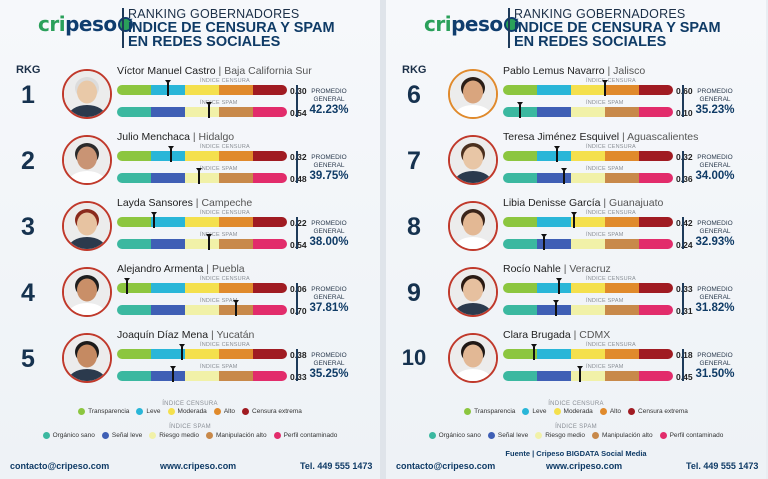 The width and height of the screenshot is (768, 479). I want to click on legend-item: Transparencia, so click(489, 411).